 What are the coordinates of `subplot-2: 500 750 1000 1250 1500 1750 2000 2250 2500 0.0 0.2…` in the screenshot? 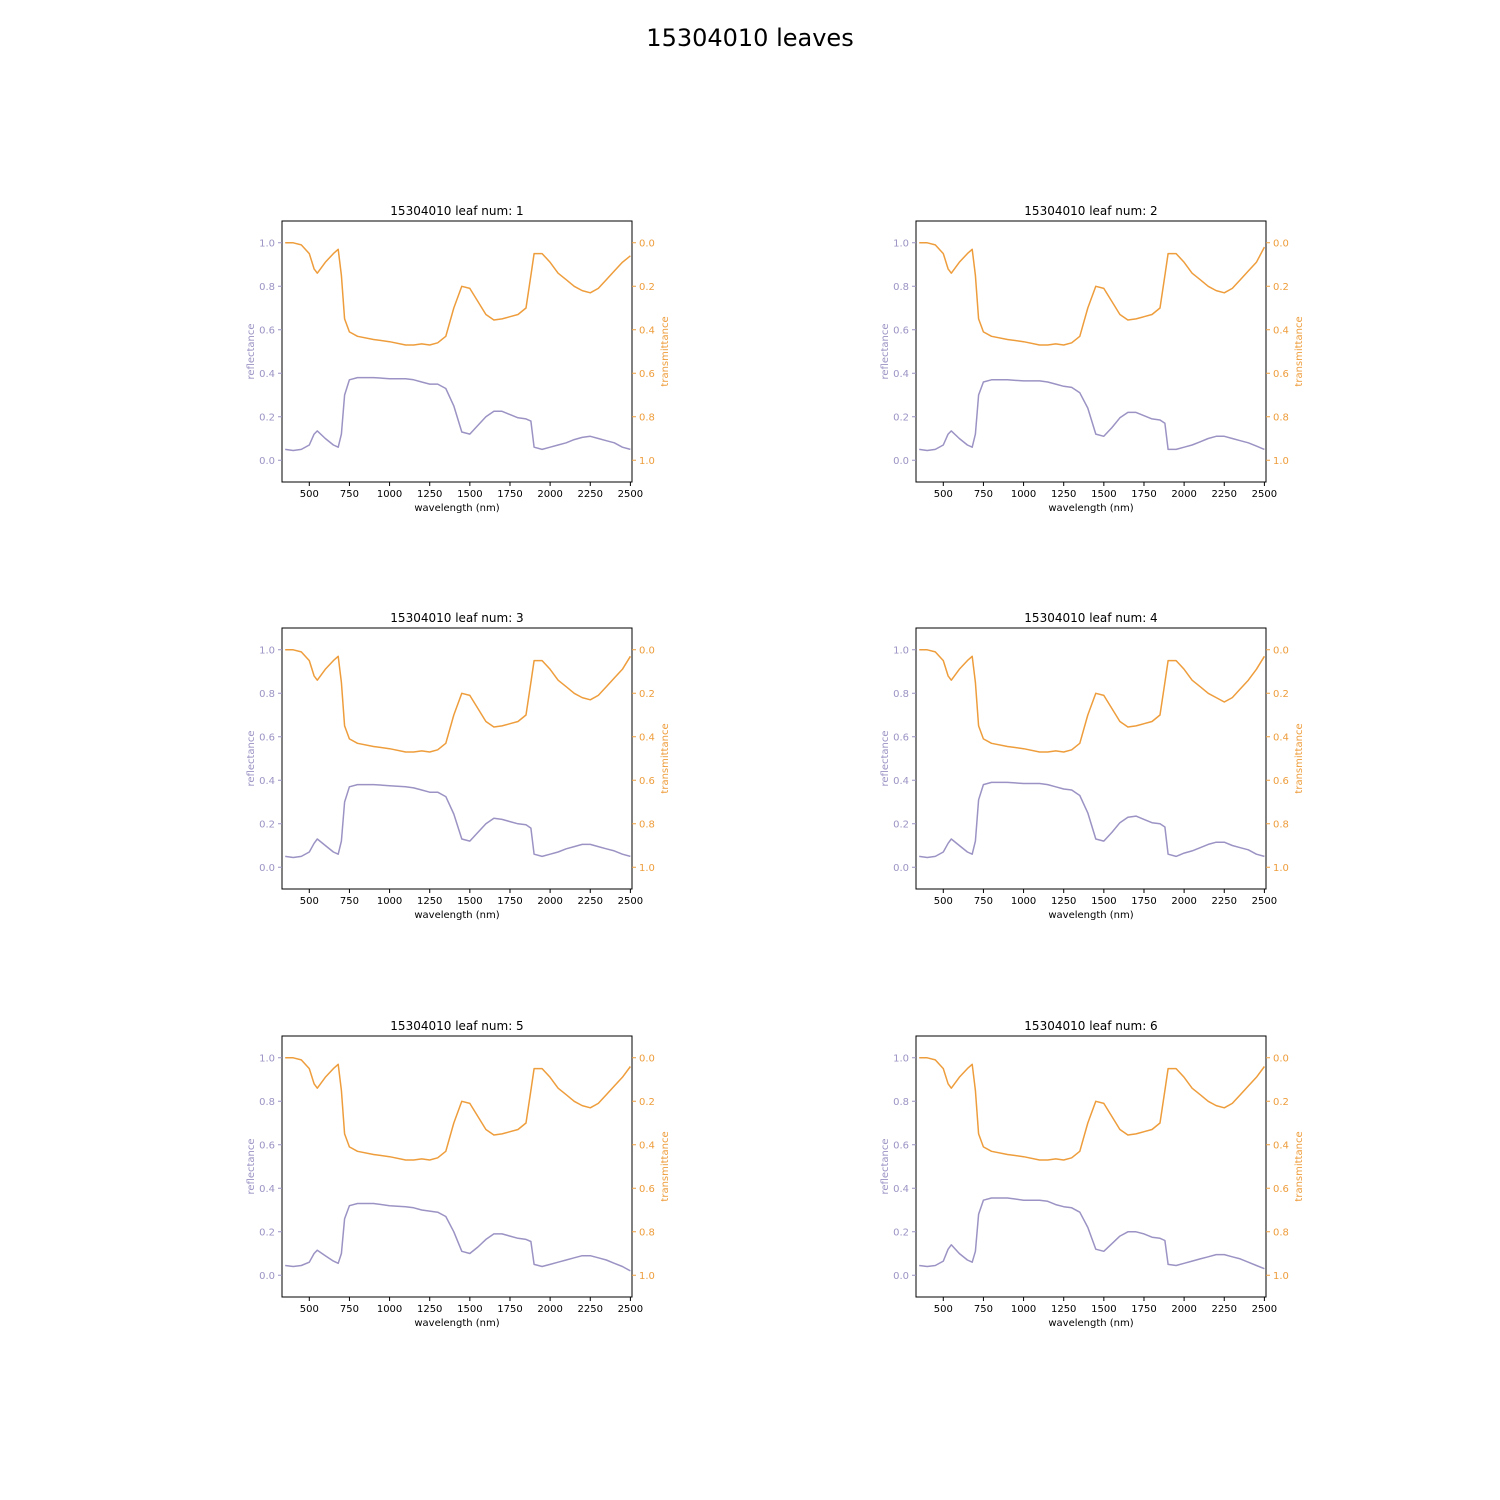 It's located at (1092, 359).